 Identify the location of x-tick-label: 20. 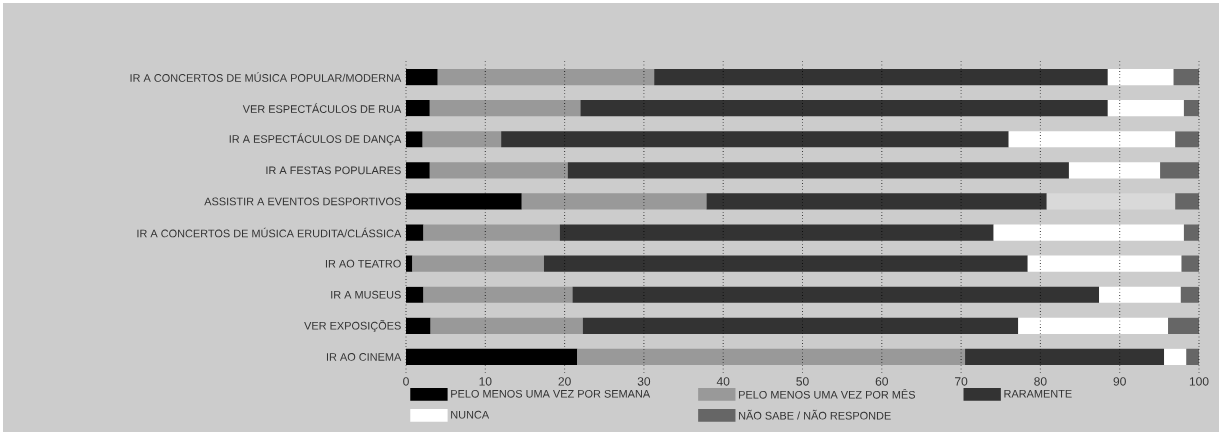
(564, 381).